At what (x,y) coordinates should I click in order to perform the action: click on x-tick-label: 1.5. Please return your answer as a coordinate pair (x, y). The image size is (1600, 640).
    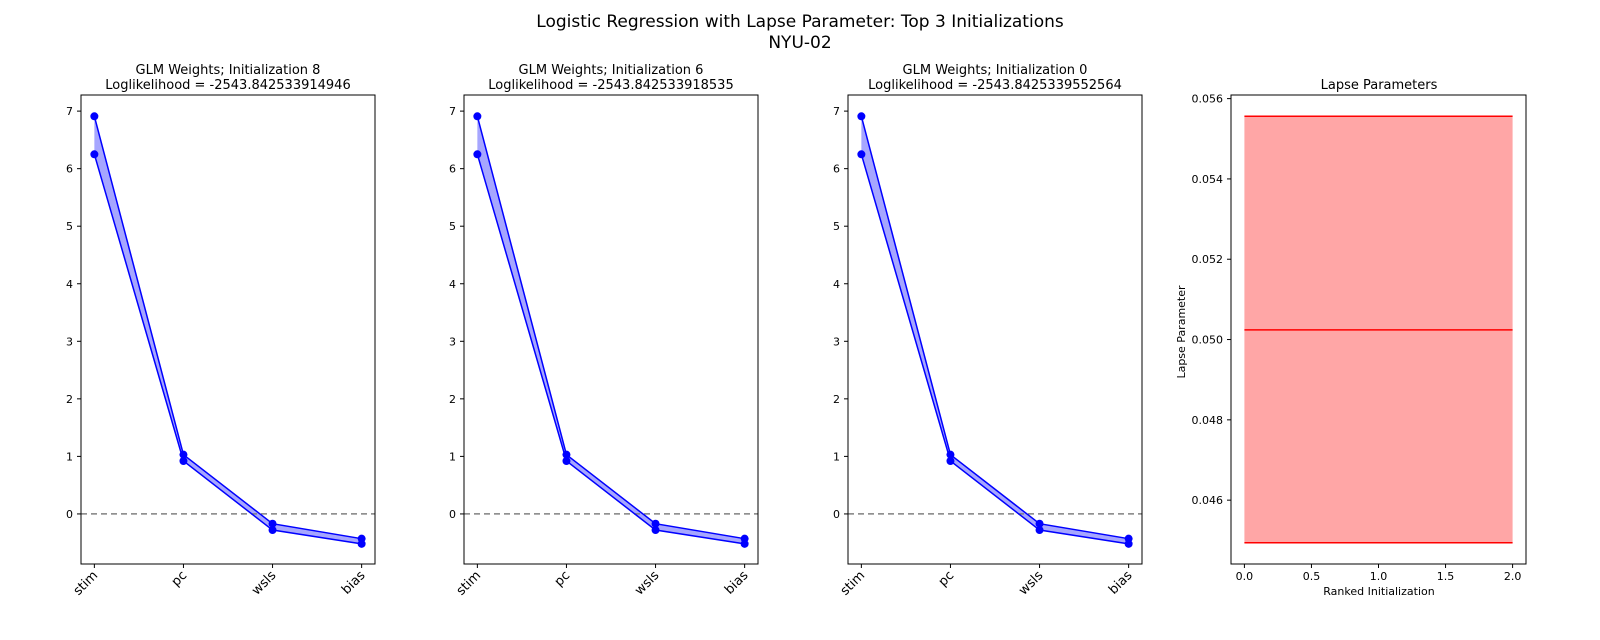
    Looking at the image, I should click on (1446, 576).